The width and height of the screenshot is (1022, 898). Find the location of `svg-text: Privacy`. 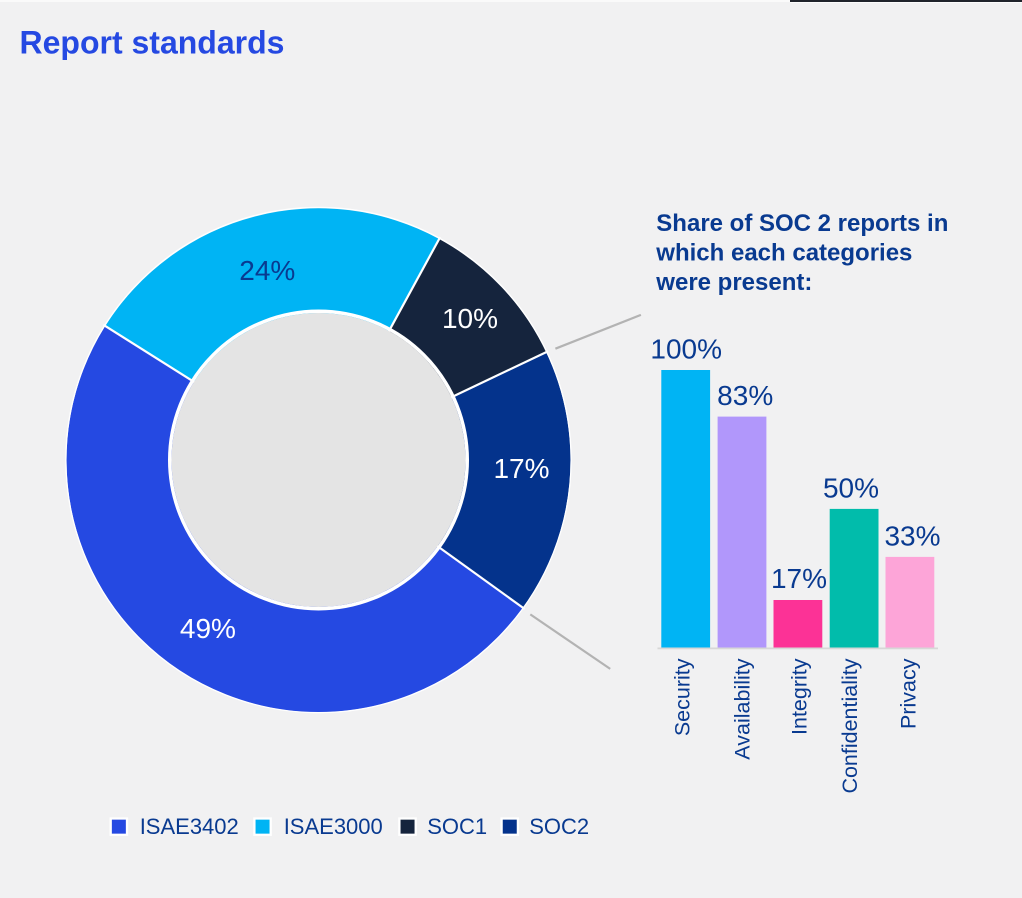

svg-text: Privacy is located at coordinates (909, 693).